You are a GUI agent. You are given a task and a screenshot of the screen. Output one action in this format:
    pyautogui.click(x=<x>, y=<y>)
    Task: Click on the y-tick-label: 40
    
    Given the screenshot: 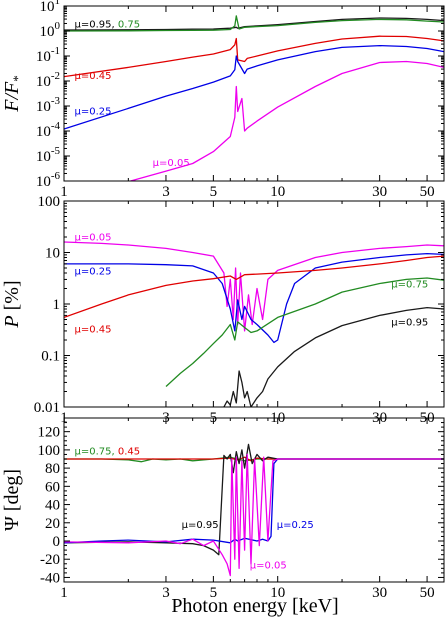 What is the action you would take?
    pyautogui.click(x=52, y=506)
    